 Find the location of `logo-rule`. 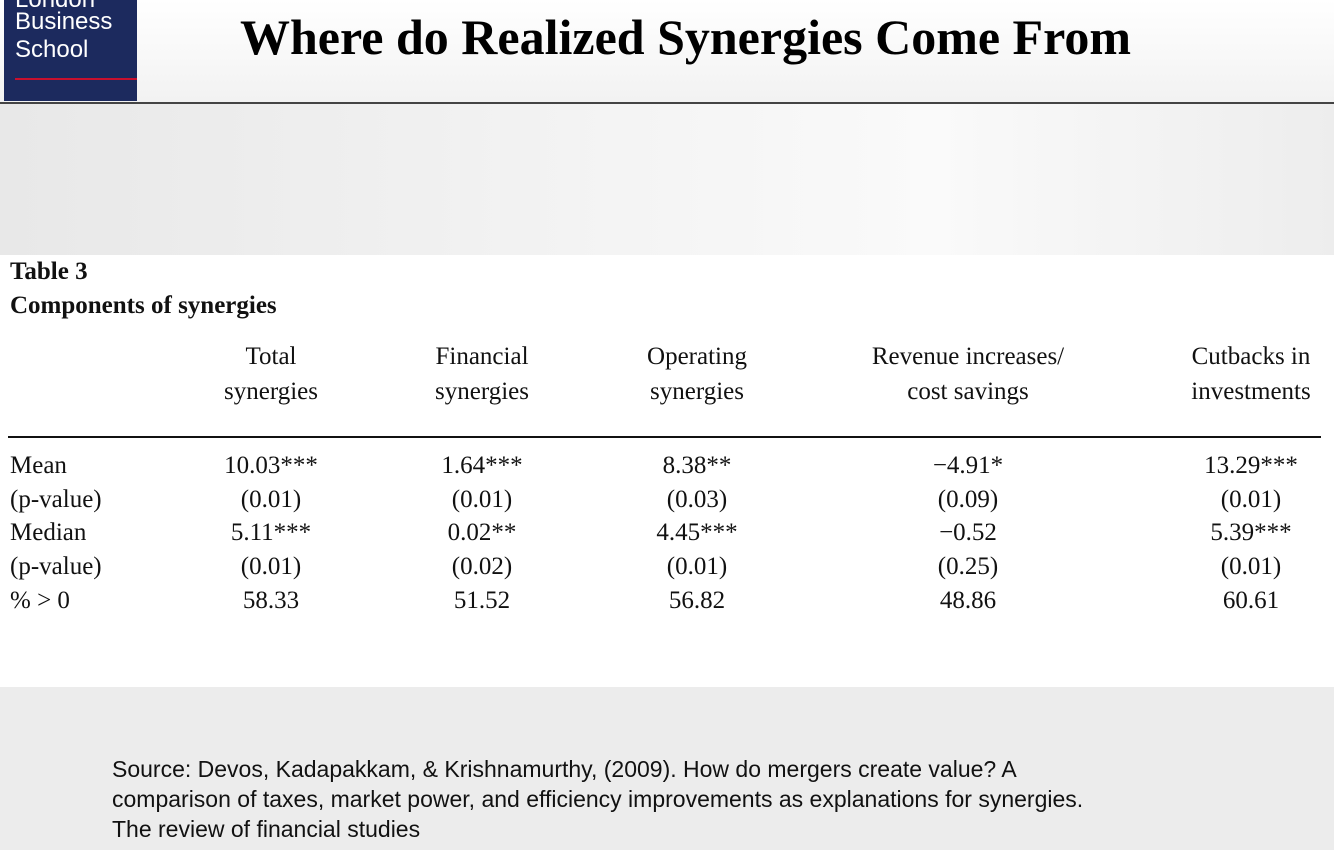

logo-rule is located at coordinates (76, 79).